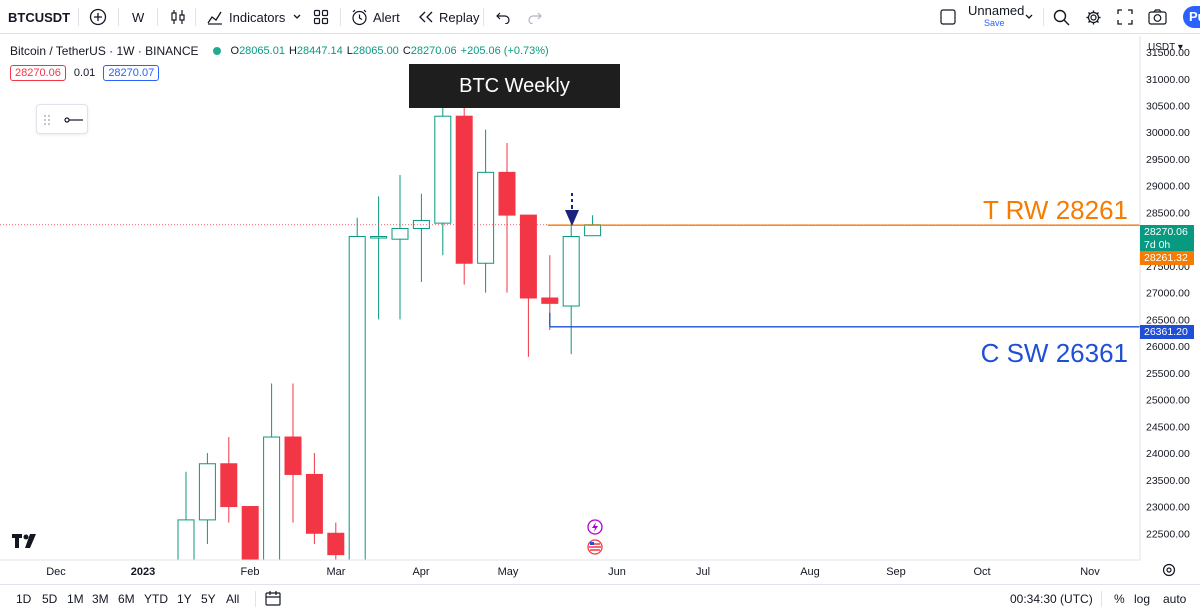 This screenshot has height=614, width=1200. Describe the element at coordinates (1168, 454) in the screenshot. I see `price-tick-label: 24000.00` at that location.